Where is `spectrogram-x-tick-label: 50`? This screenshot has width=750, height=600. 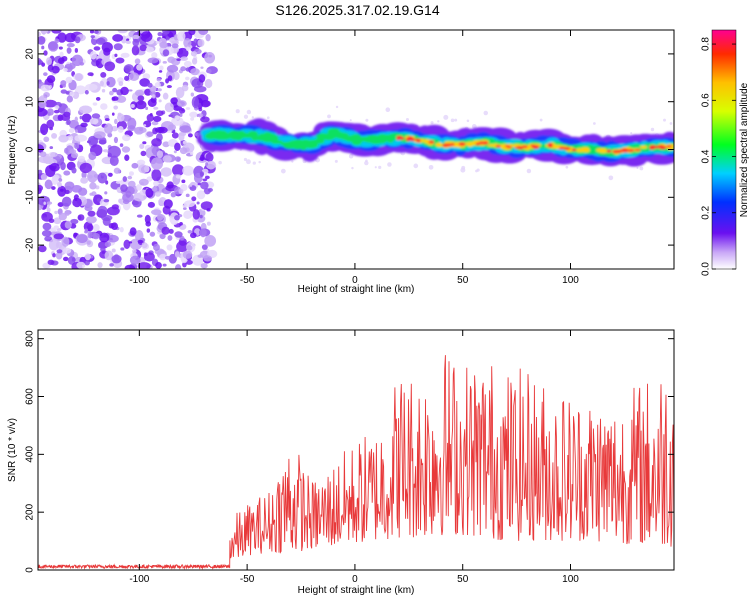
spectrogram-x-tick-label: 50 is located at coordinates (463, 280).